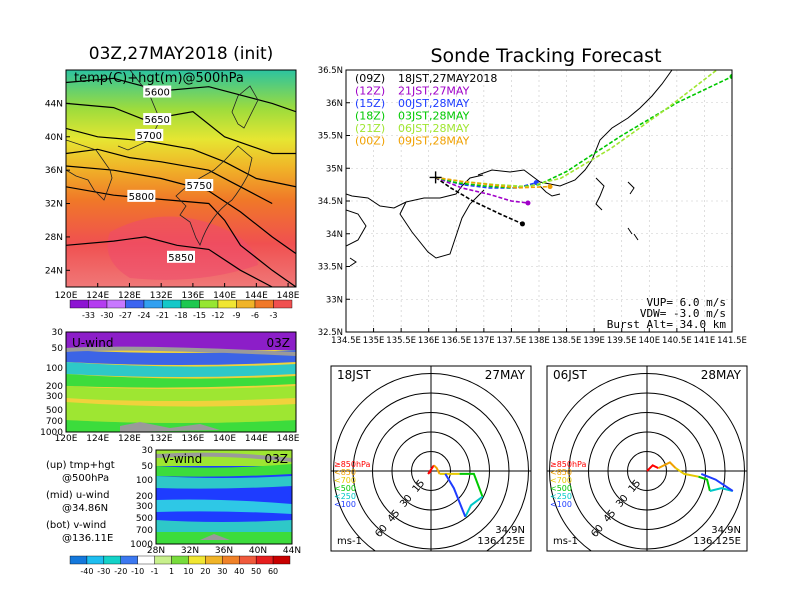  Describe the element at coordinates (255, 315) in the screenshot. I see `colorbar-label: -6` at that location.